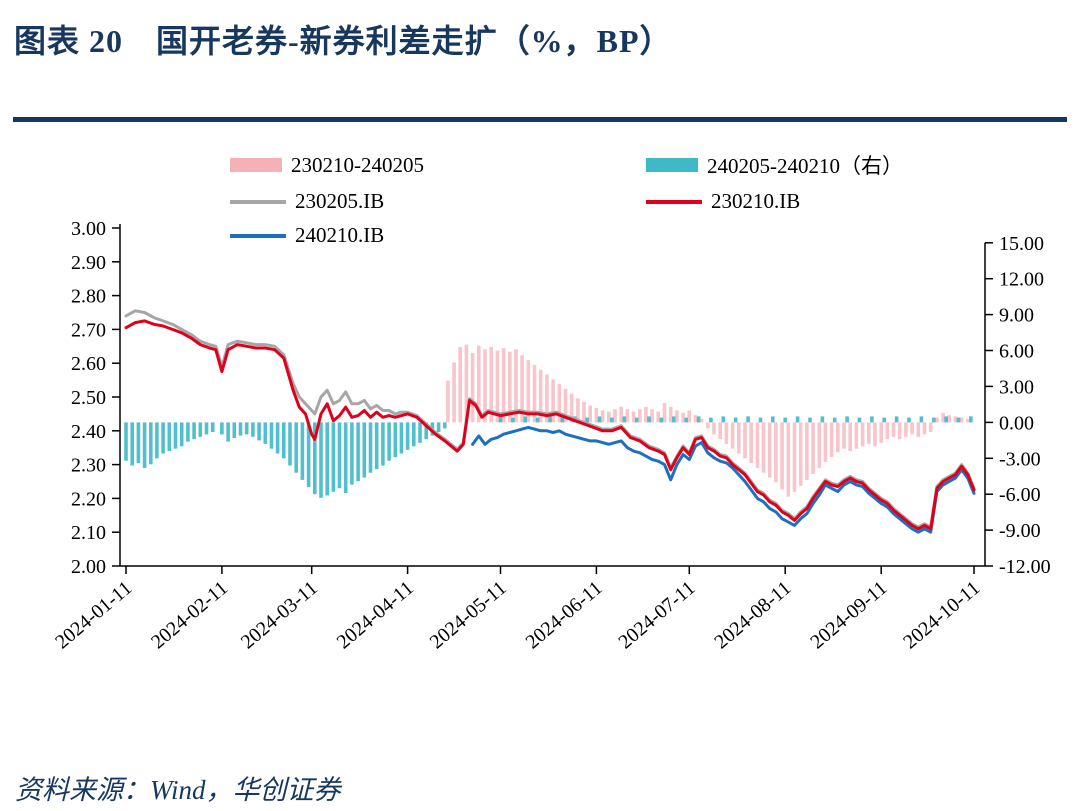  What do you see at coordinates (88, 499) in the screenshot?
I see `svg-text: 2.20` at bounding box center [88, 499].